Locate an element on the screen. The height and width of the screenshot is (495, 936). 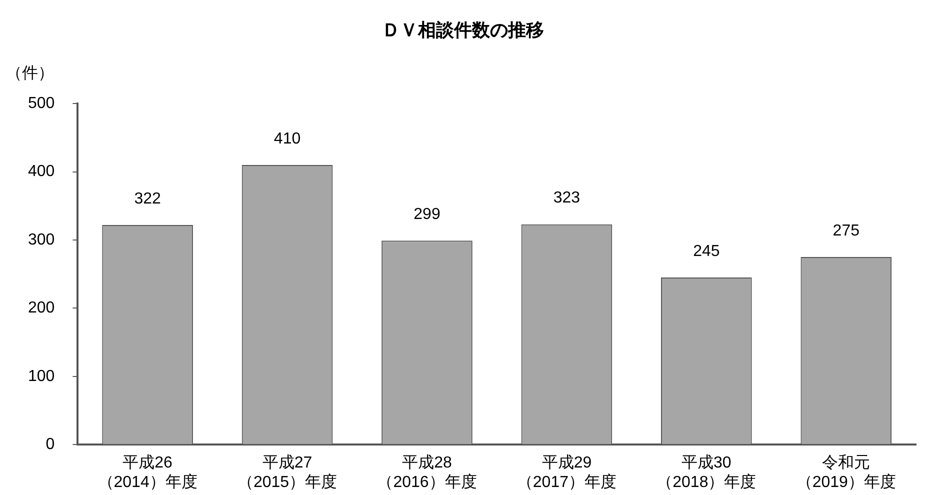
y-tick-label: 0 is located at coordinates (50, 445).